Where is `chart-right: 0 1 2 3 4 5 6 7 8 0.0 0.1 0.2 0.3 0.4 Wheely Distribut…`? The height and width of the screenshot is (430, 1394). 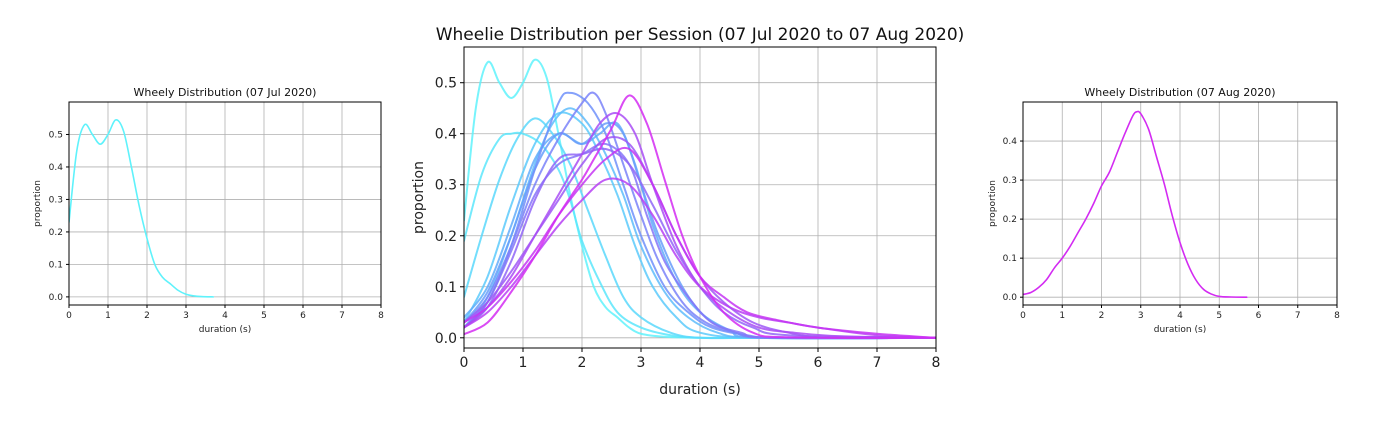
chart-right: 0 1 2 3 4 5 6 7 8 0.0 0.1 0.2 0.3 0.4 Wheely Distribut… is located at coordinates (1164, 210).